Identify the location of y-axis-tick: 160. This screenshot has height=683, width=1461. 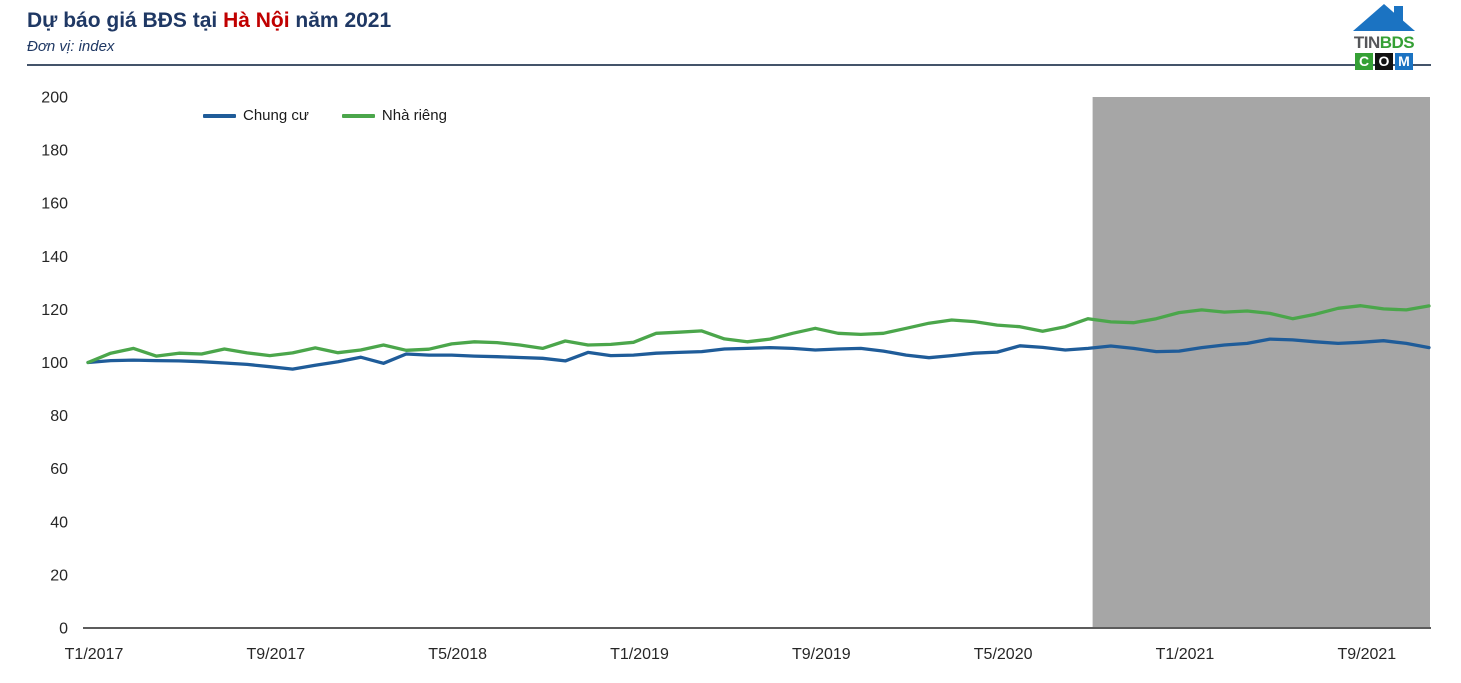
(54, 204).